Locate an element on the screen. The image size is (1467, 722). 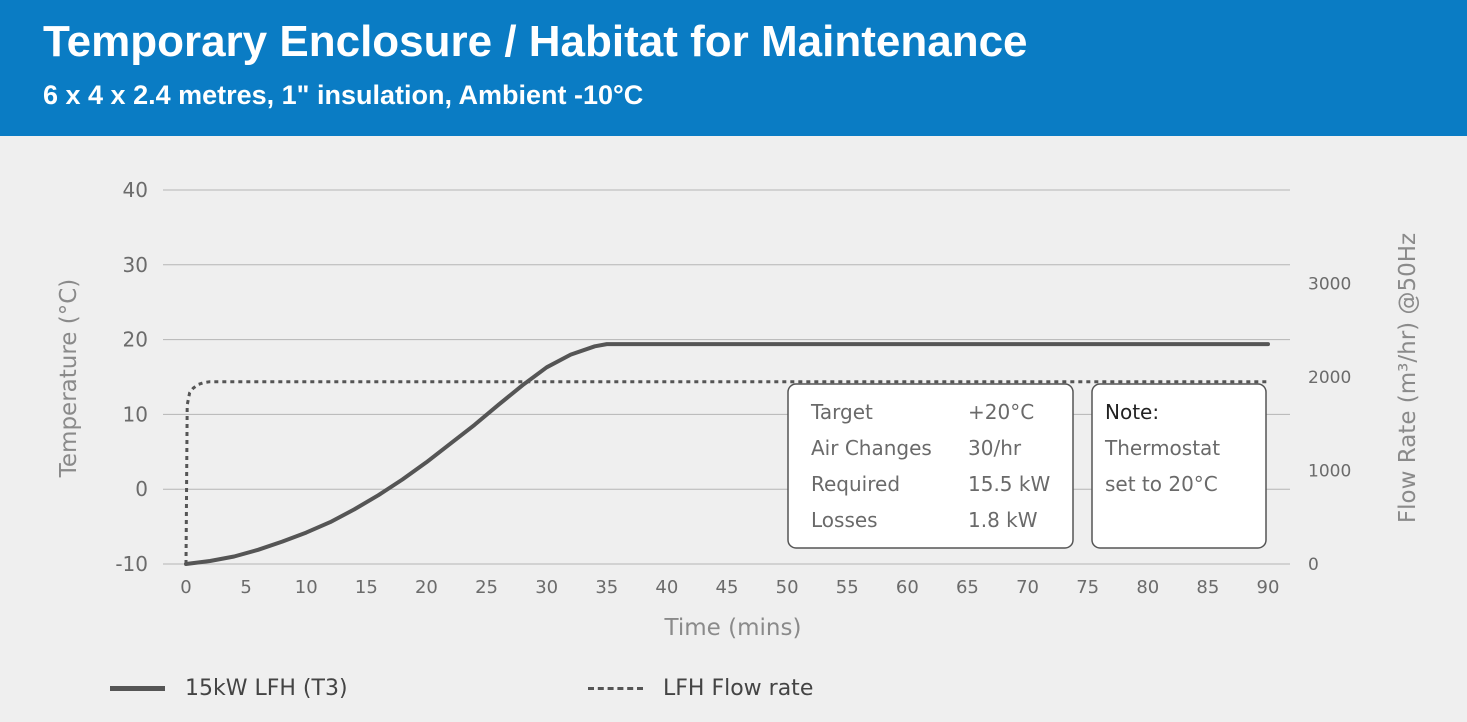
x-tick-label: 60 is located at coordinates (907, 587).